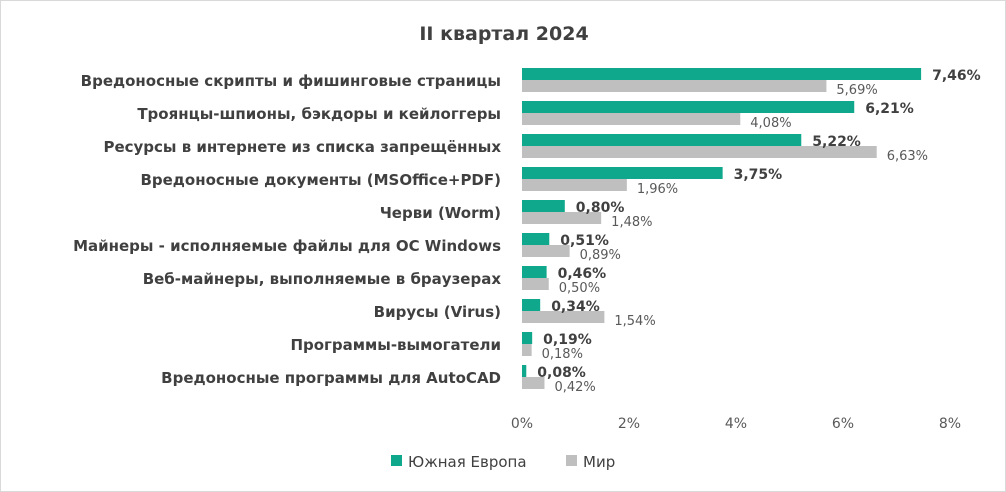 This screenshot has height=492, width=1006. What do you see at coordinates (575, 307) in the screenshot?
I see `data-label-southern-europe: 0,34%` at bounding box center [575, 307].